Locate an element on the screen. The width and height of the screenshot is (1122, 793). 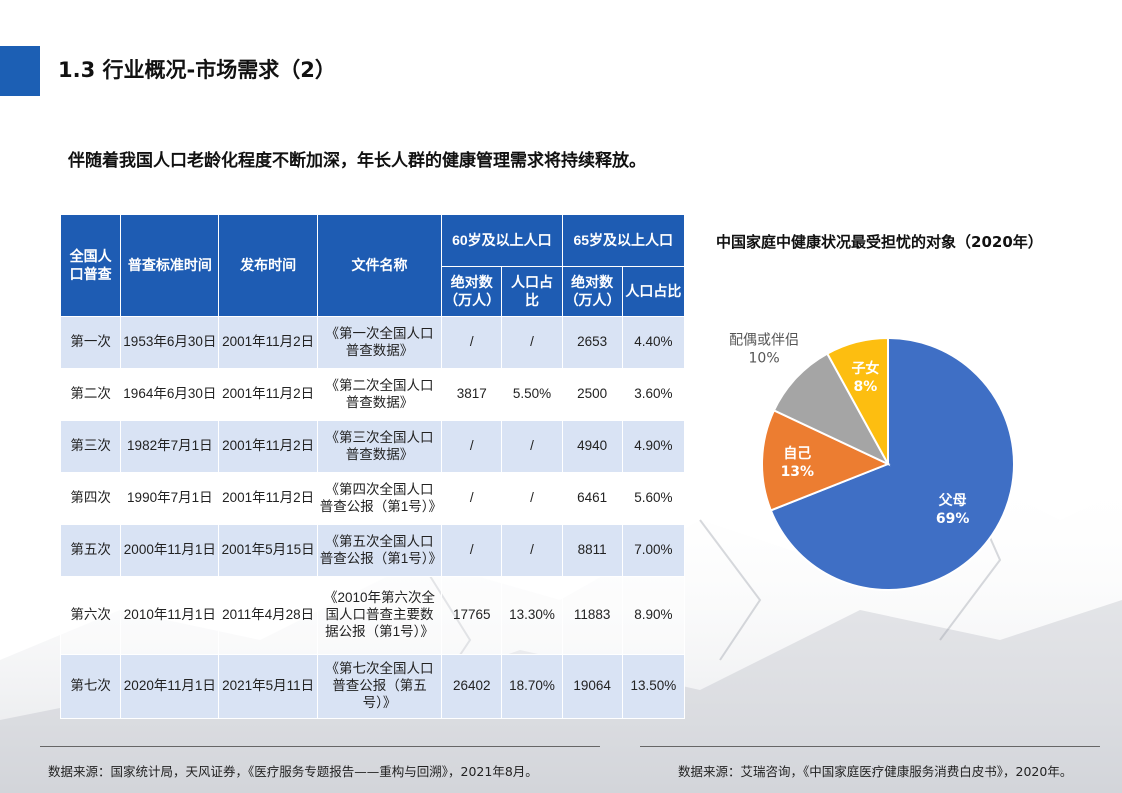
cell-abs-65: 6461 is located at coordinates (592, 498).